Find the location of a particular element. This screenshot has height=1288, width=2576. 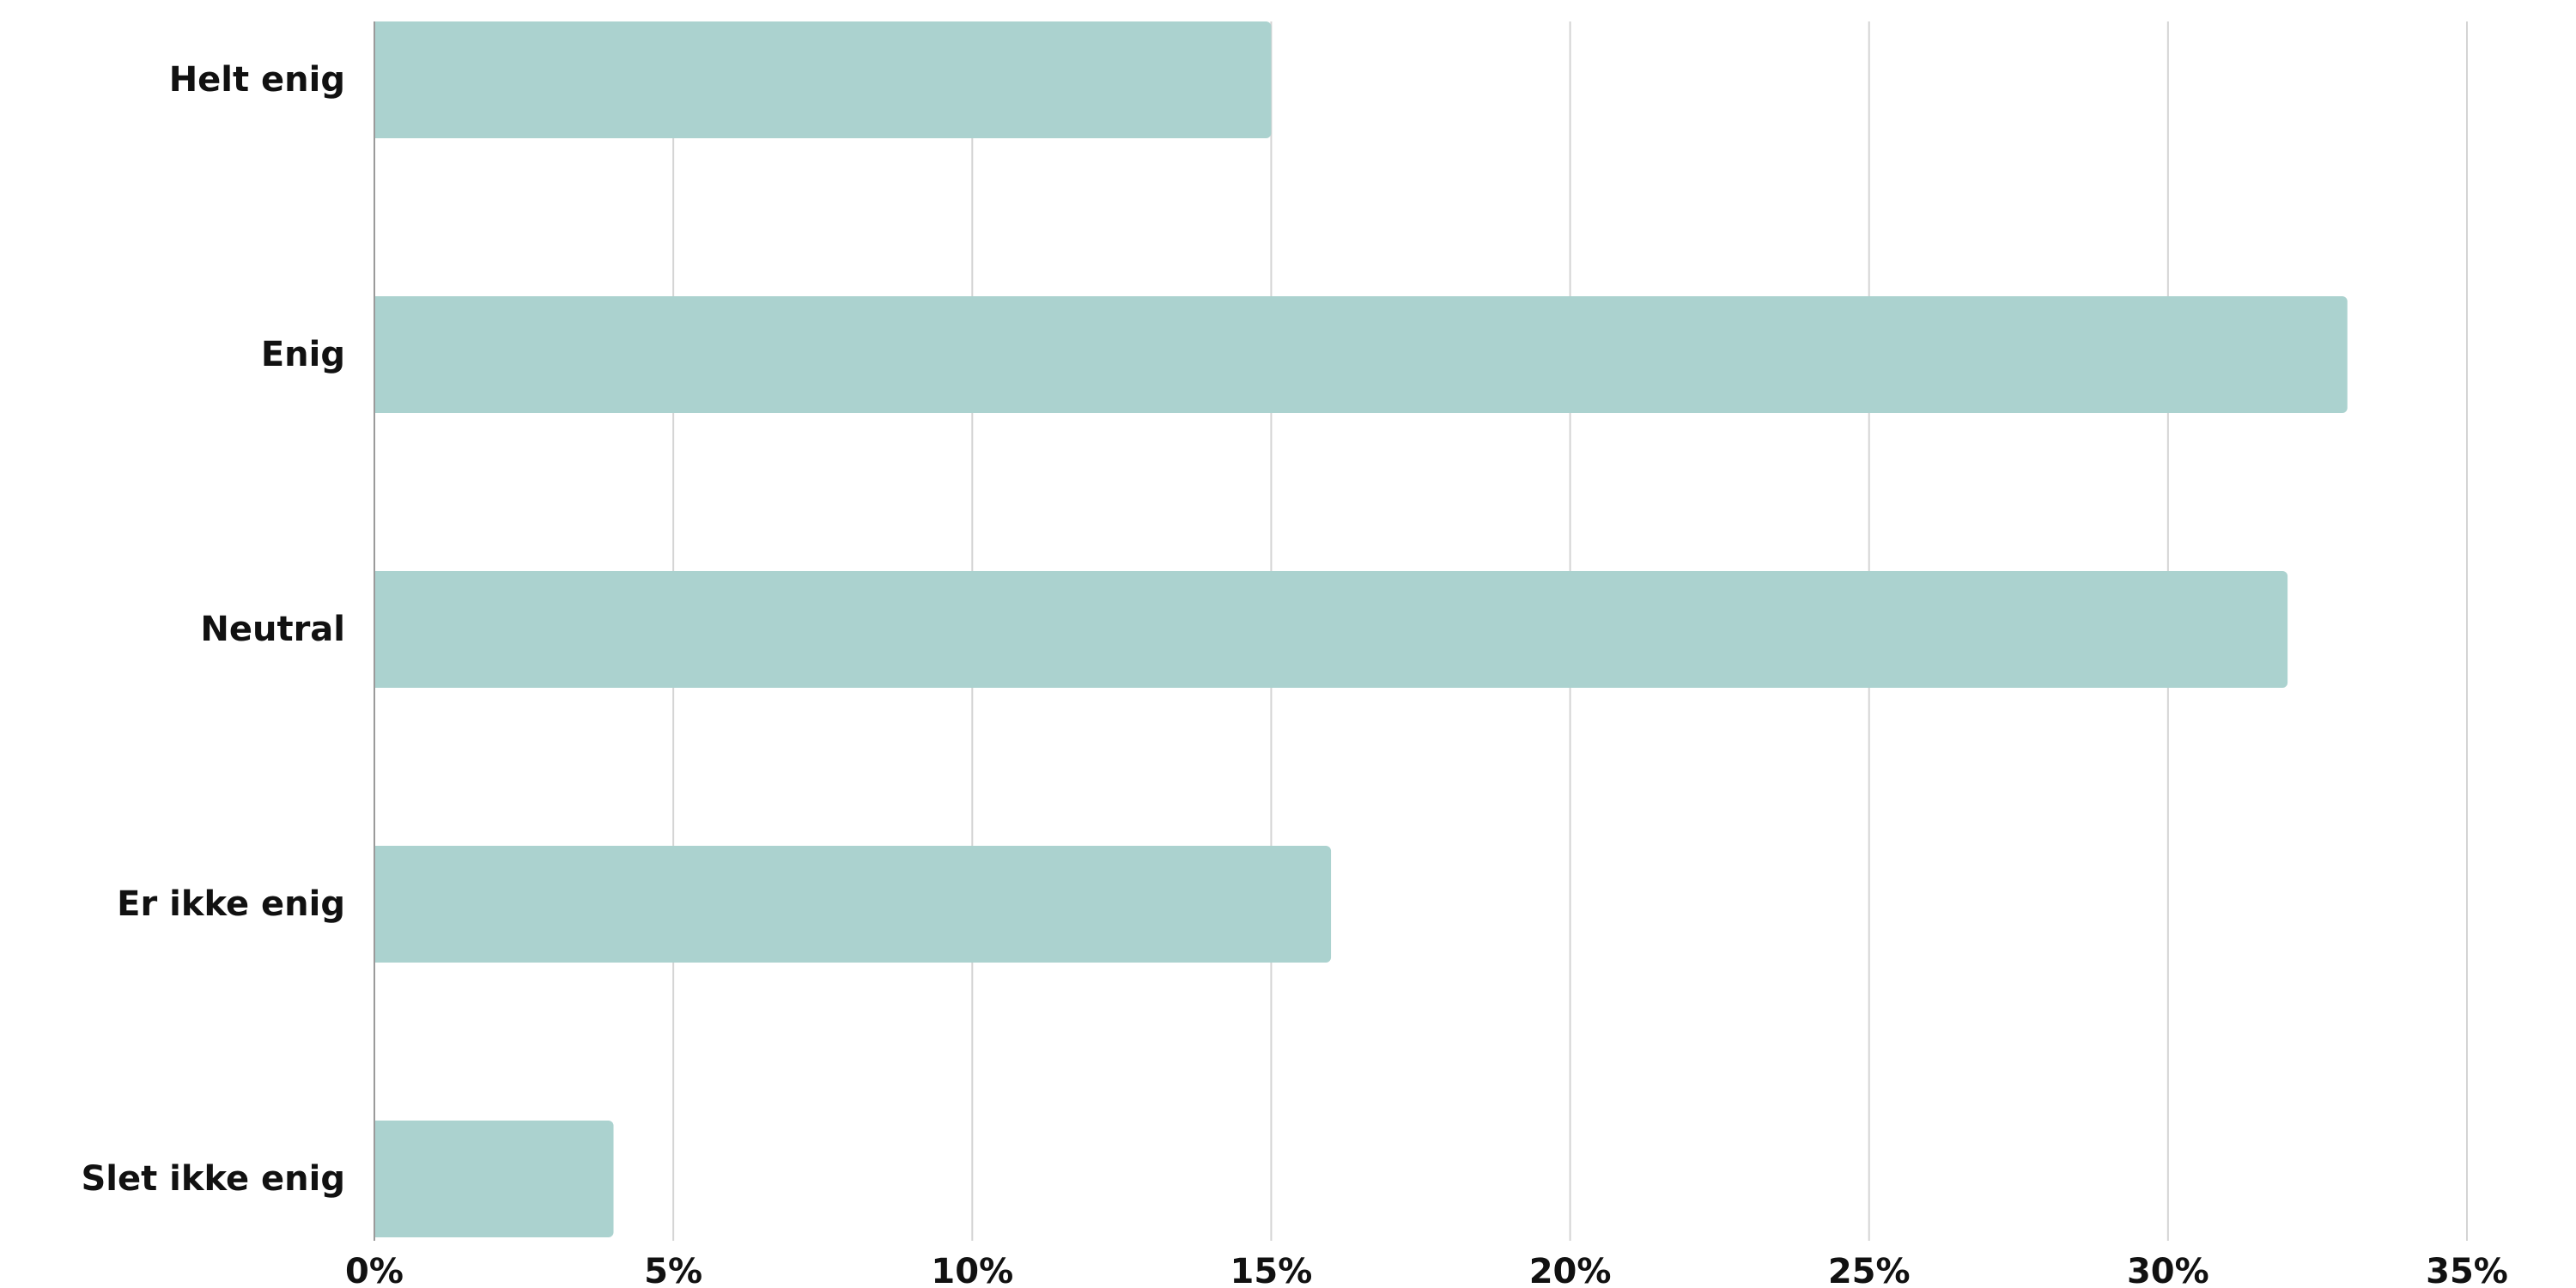

x-tick-label: 20% is located at coordinates (1570, 1270).